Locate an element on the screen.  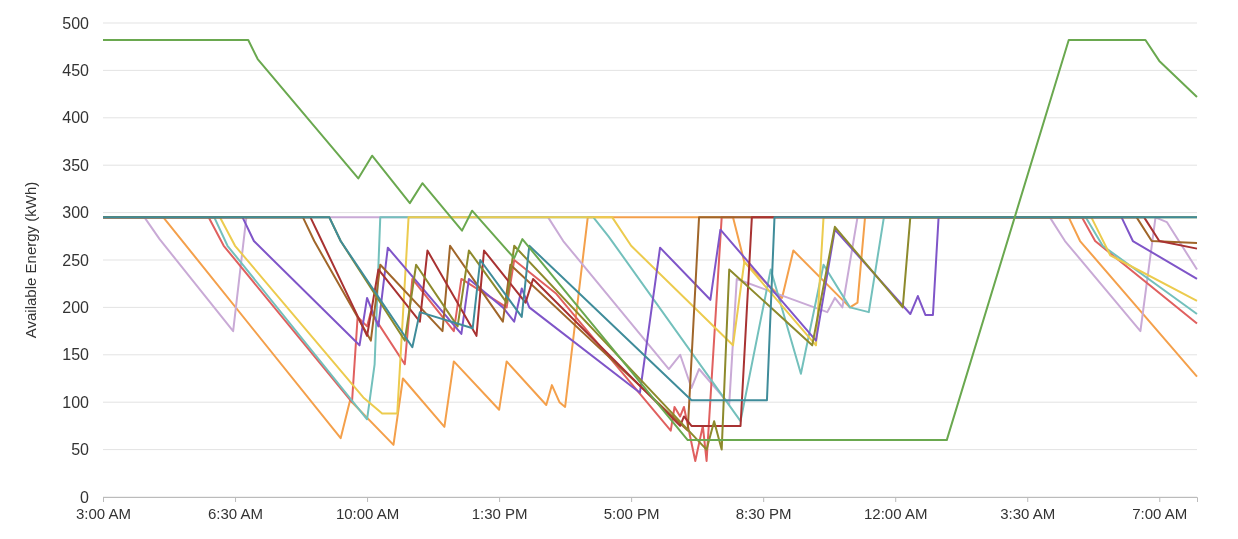
x-tick-label: 8:30 PM is located at coordinates (763, 513).